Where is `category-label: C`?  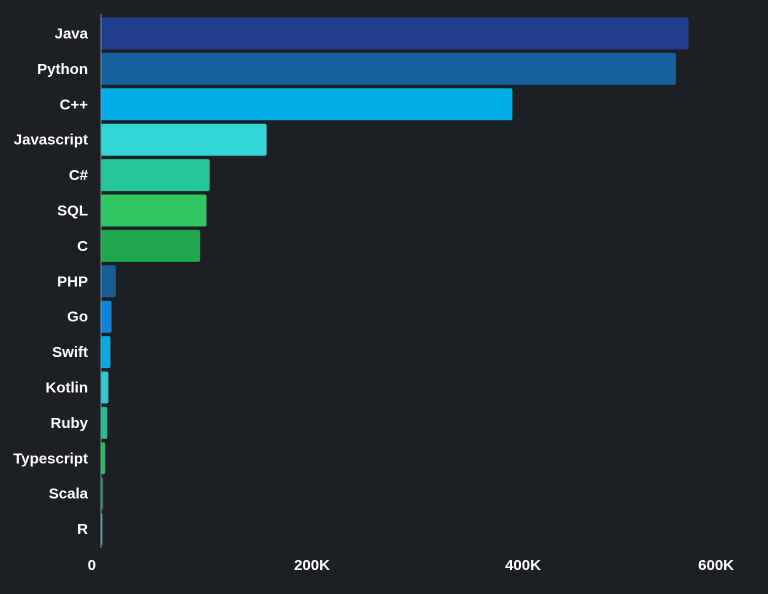
category-label: C is located at coordinates (82, 246).